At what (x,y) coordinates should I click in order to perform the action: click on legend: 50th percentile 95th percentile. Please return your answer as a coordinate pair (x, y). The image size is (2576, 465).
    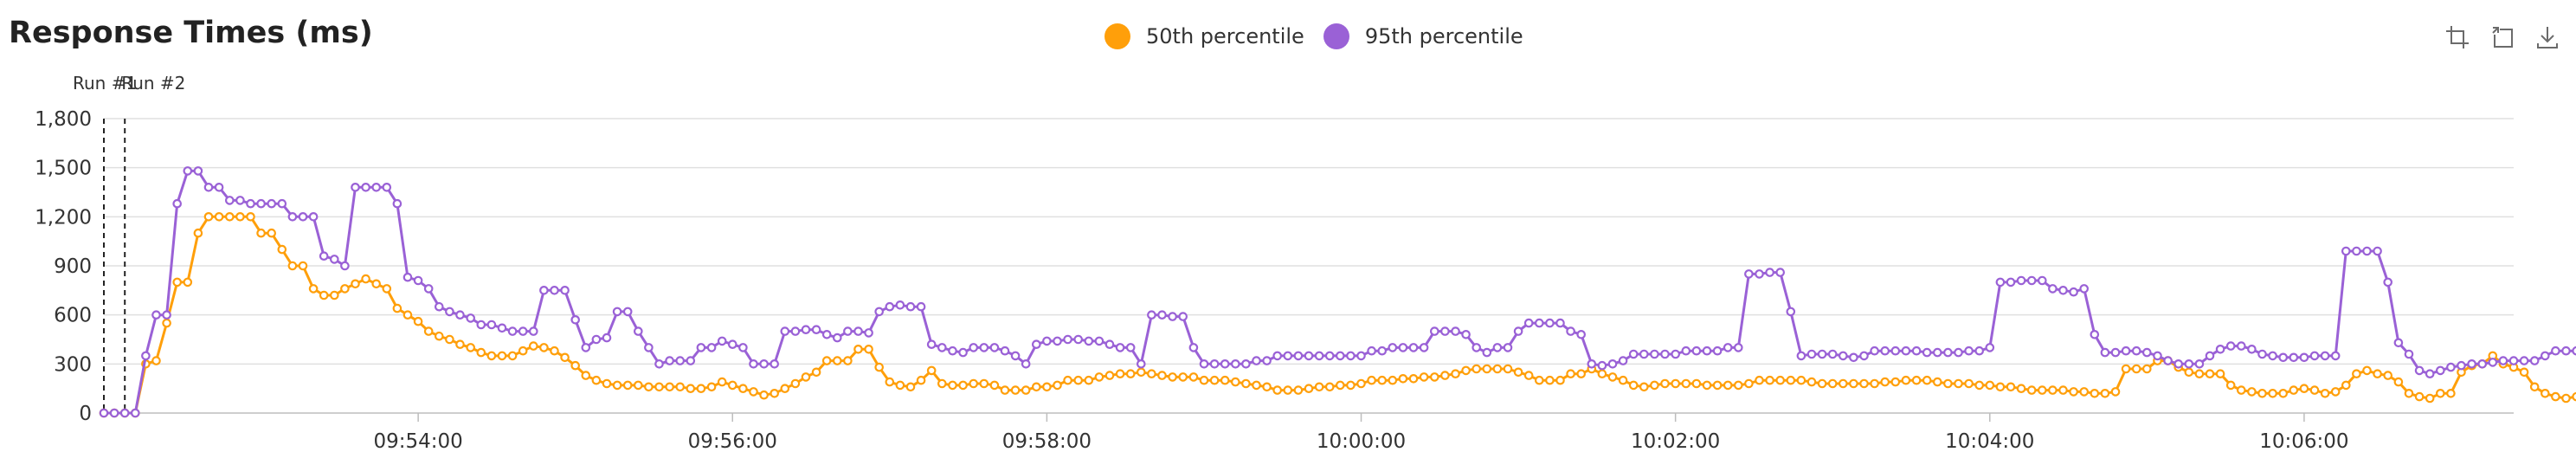
    Looking at the image, I should click on (1313, 36).